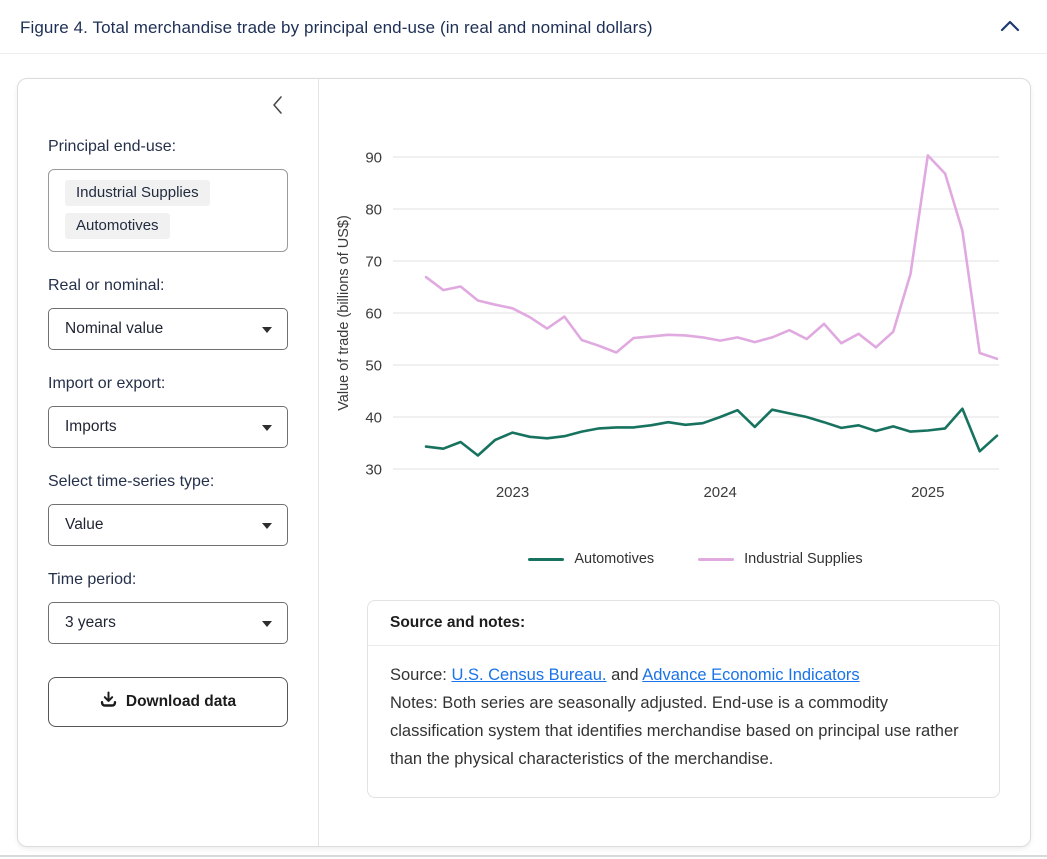 Image resolution: width=1047 pixels, height=859 pixels. Describe the element at coordinates (107, 383) in the screenshot. I see `import-or-export-label: Import or export:` at that location.